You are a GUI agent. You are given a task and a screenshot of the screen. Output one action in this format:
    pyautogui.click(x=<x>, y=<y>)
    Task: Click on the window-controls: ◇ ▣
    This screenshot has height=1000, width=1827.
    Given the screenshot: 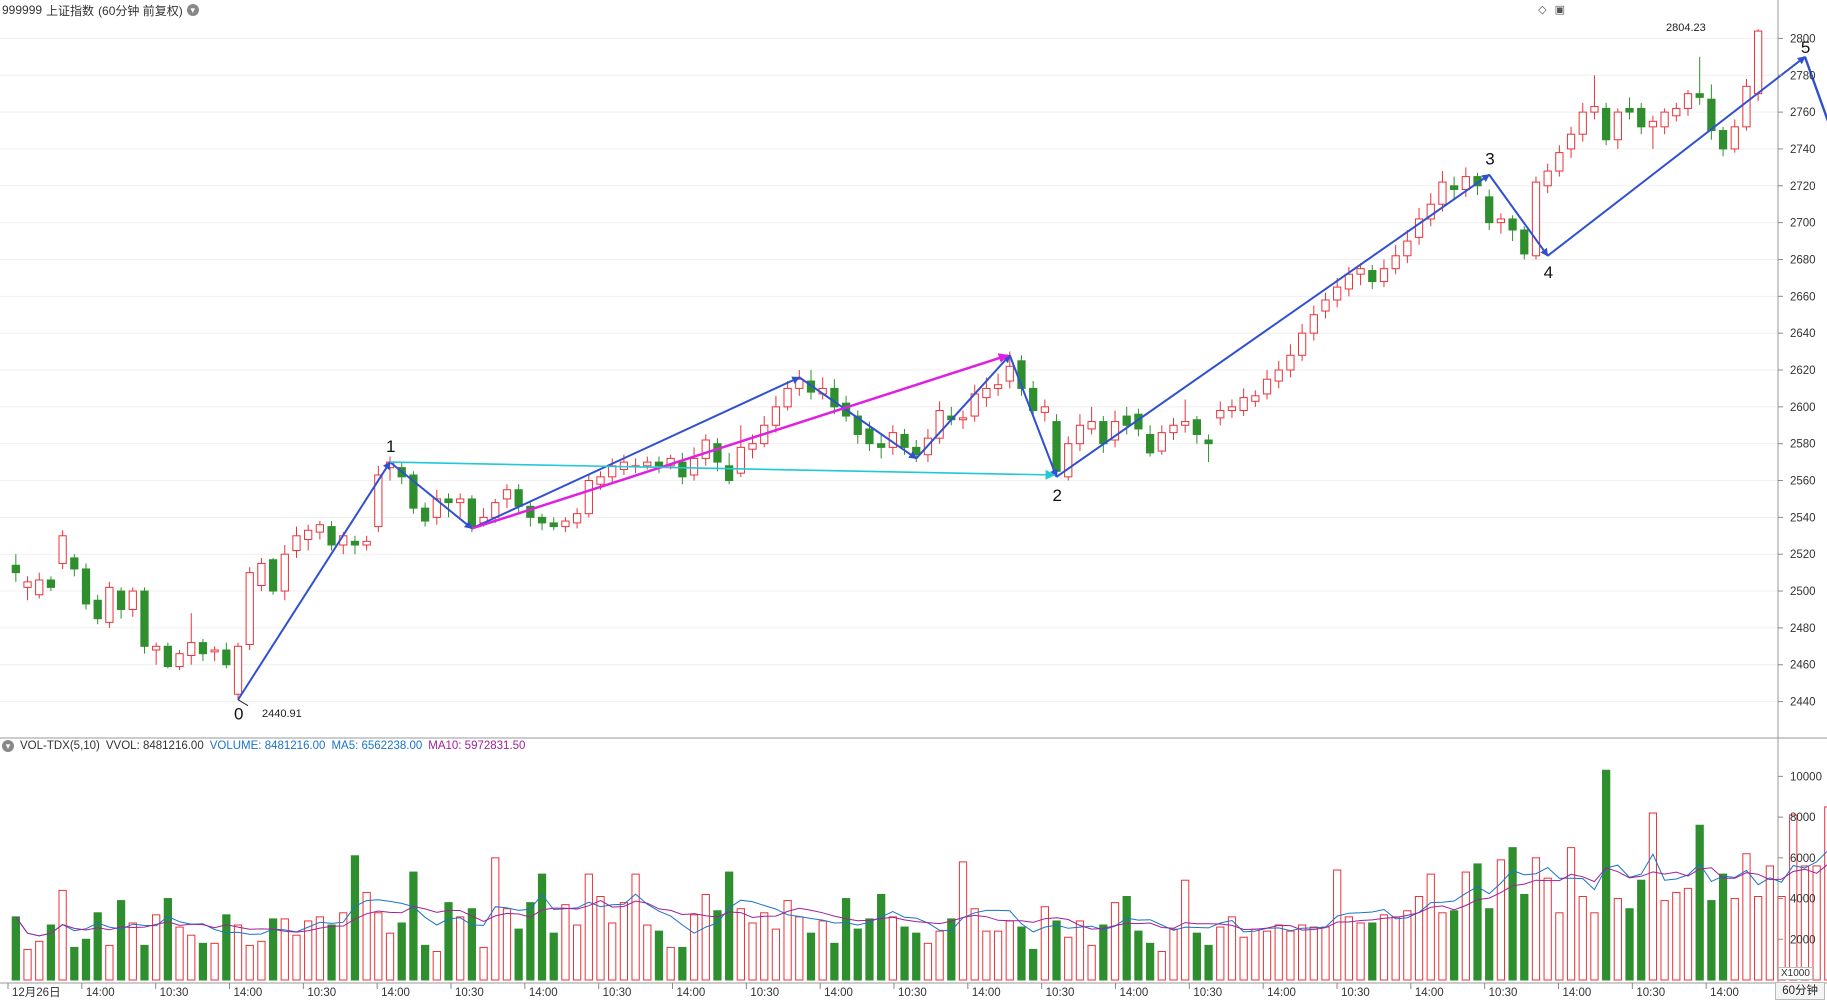 What is the action you would take?
    pyautogui.click(x=1551, y=9)
    